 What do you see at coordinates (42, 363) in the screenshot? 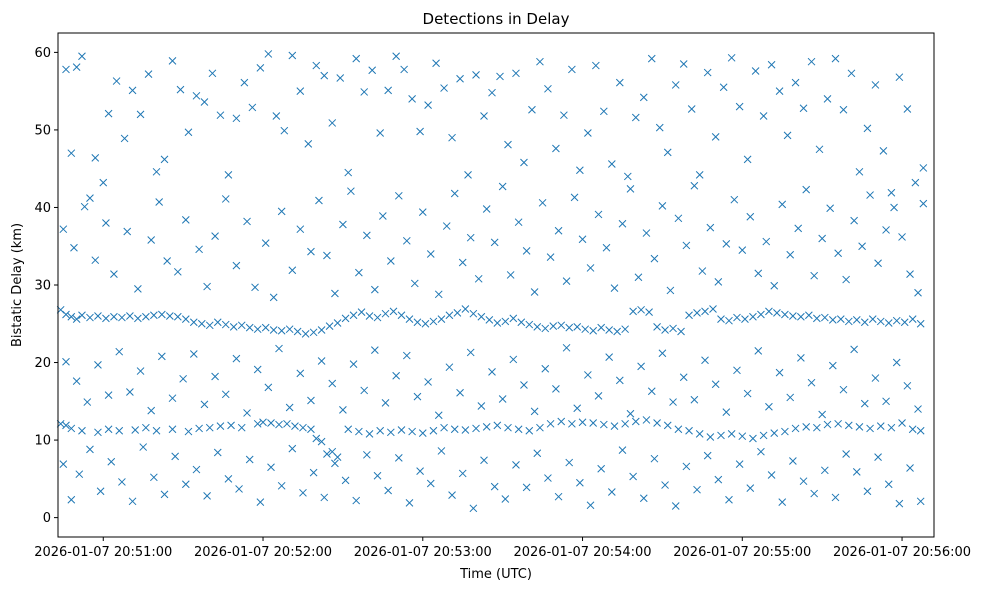
I see `y-tick-label: 20` at bounding box center [42, 363].